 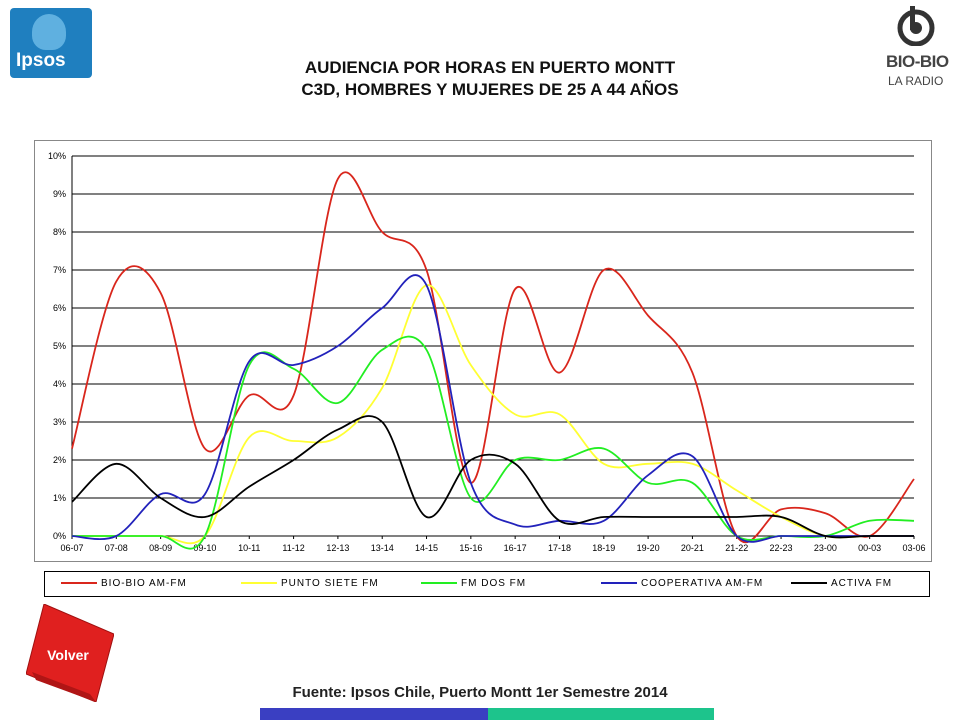 I want to click on x-tick-label: 19-20, so click(x=648, y=548).